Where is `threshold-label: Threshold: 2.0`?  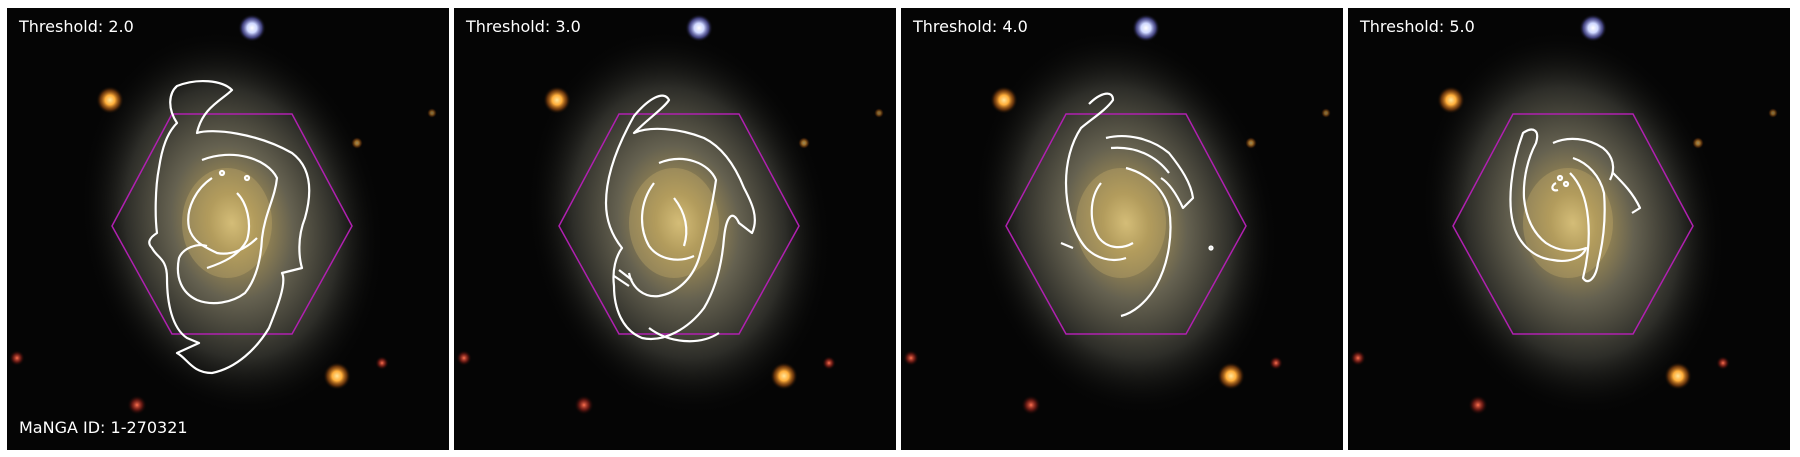 threshold-label: Threshold: 2.0 is located at coordinates (76, 26).